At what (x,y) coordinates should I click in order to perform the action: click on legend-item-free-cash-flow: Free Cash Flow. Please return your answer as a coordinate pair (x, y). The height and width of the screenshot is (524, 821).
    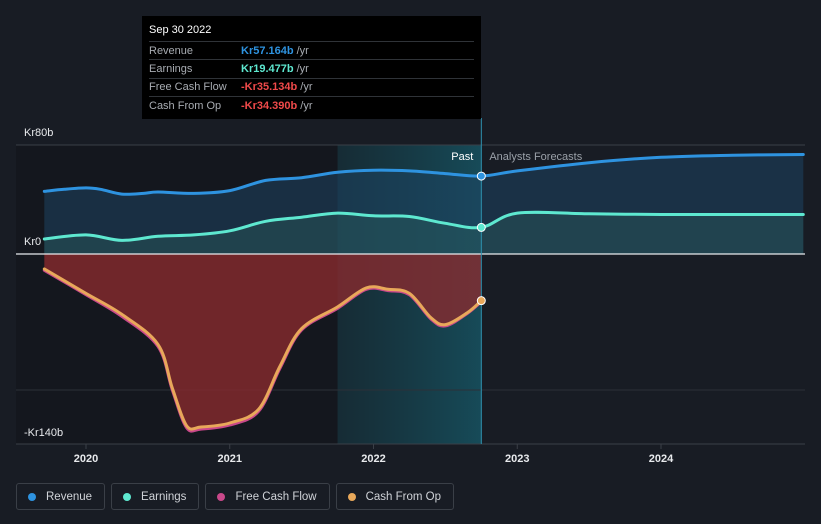
    Looking at the image, I should click on (267, 496).